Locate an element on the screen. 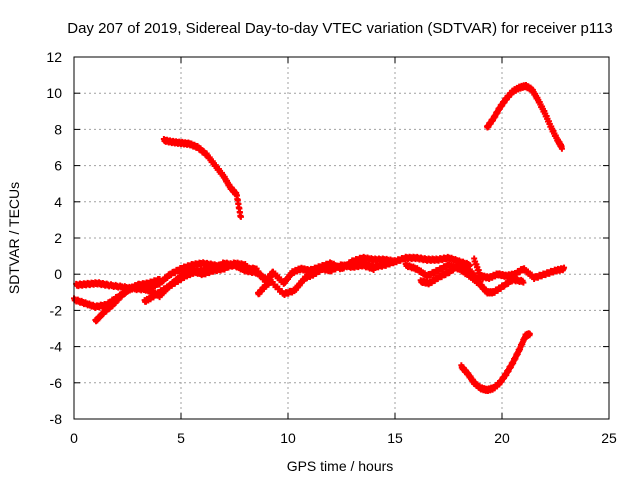 The image size is (640, 480). x-tick-label: 0 is located at coordinates (74, 438).